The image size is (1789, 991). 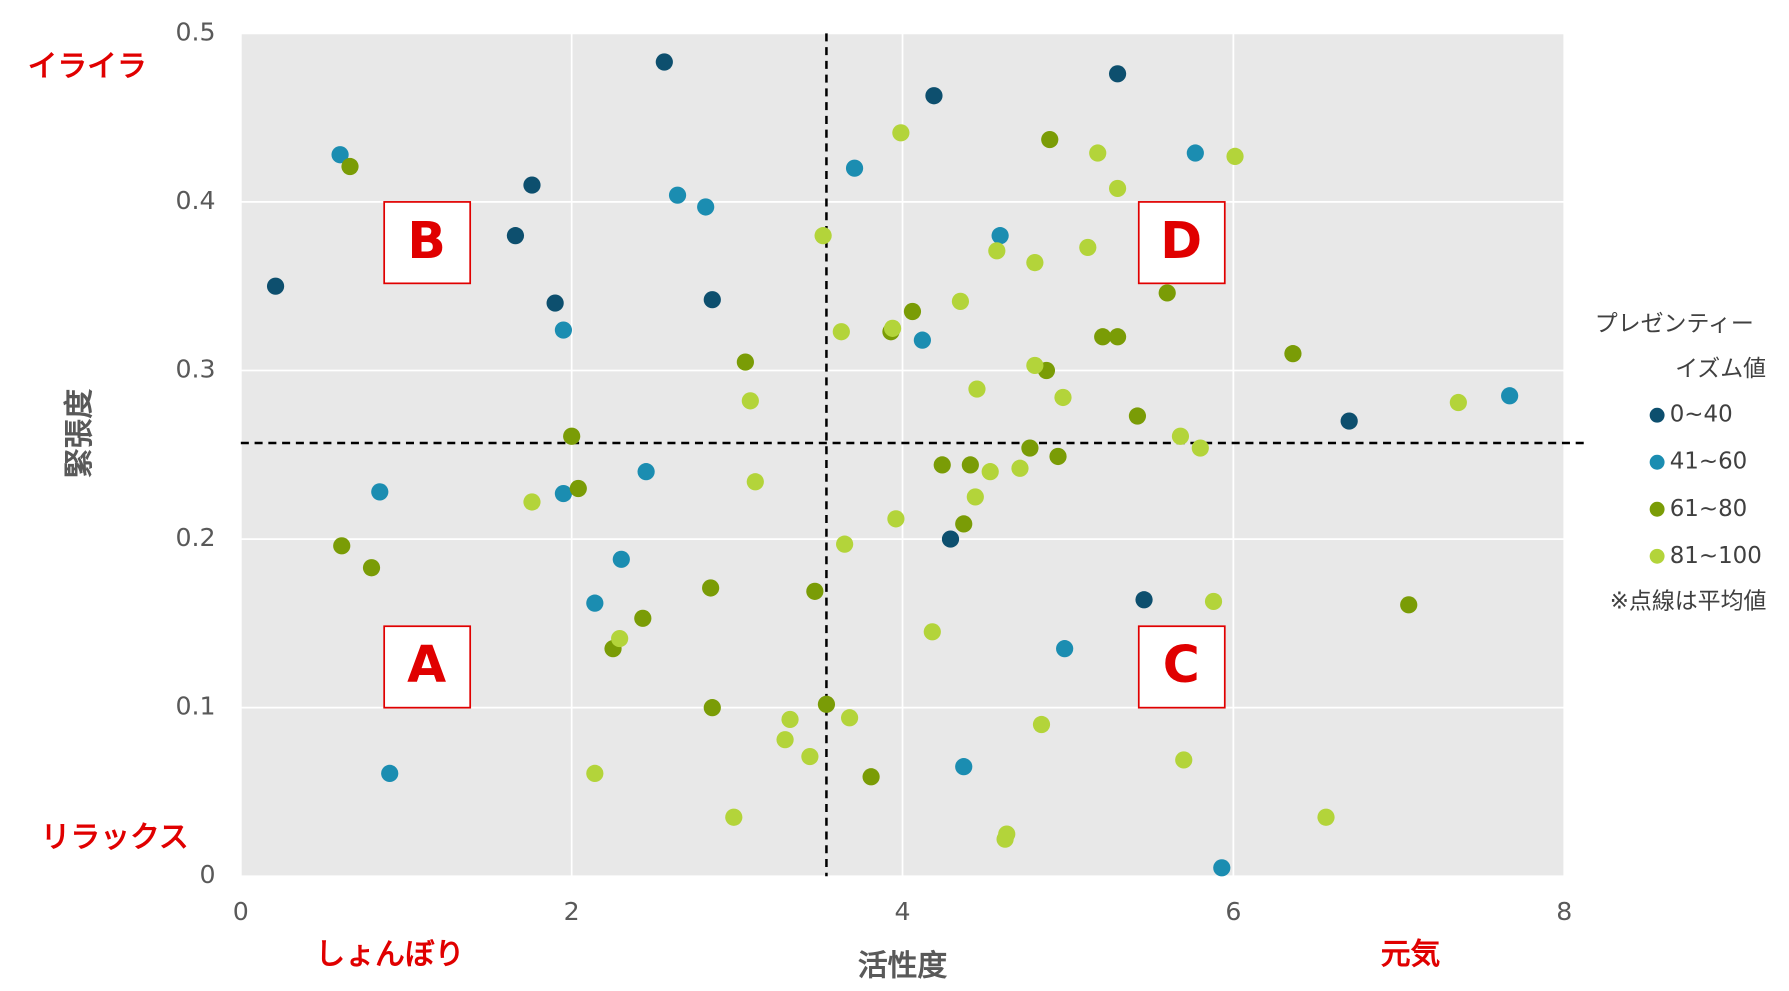 What do you see at coordinates (903, 911) in the screenshot?
I see `x-tick-label: 4` at bounding box center [903, 911].